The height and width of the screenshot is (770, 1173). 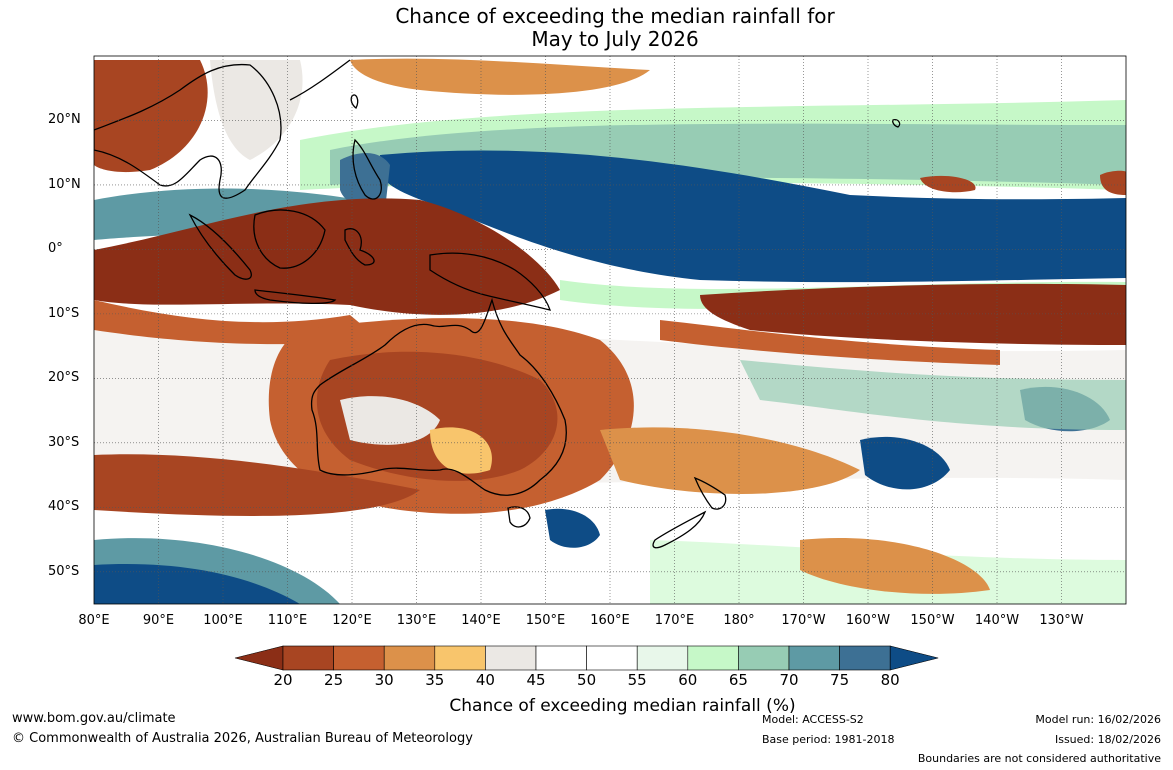 I want to click on longitude-label: 80°E, so click(x=94, y=620).